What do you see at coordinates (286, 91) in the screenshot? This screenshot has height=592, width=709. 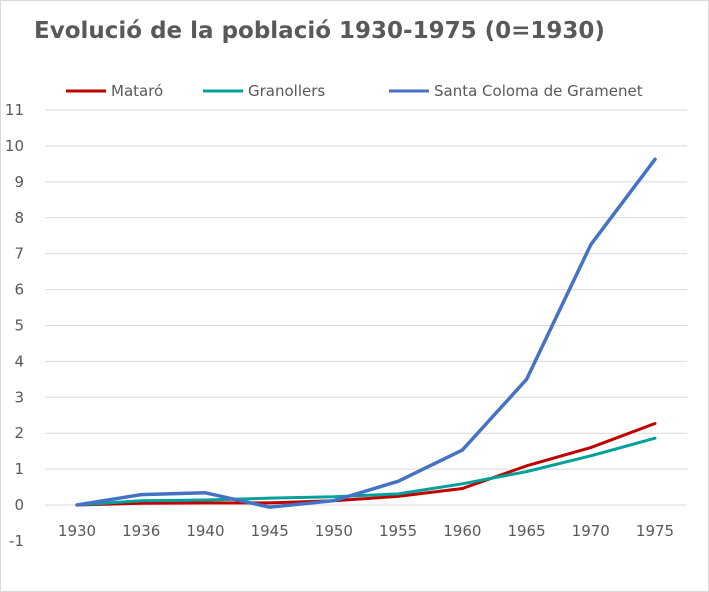 I see `legend-label: Granollers` at bounding box center [286, 91].